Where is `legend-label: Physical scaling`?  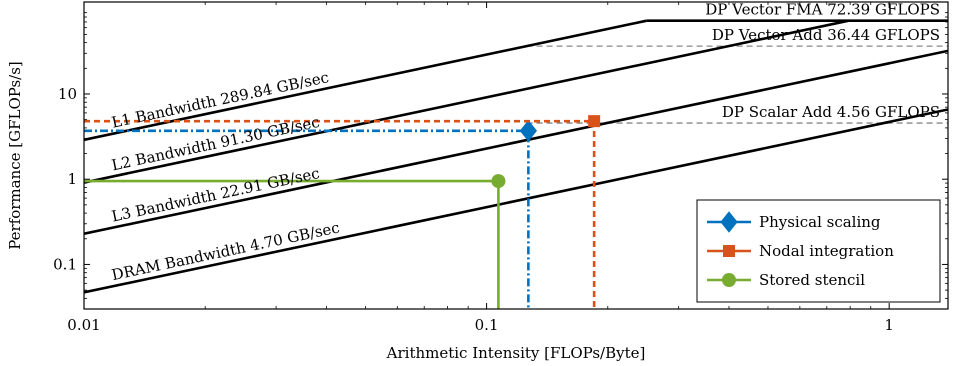
legend-label: Physical scaling is located at coordinates (820, 222).